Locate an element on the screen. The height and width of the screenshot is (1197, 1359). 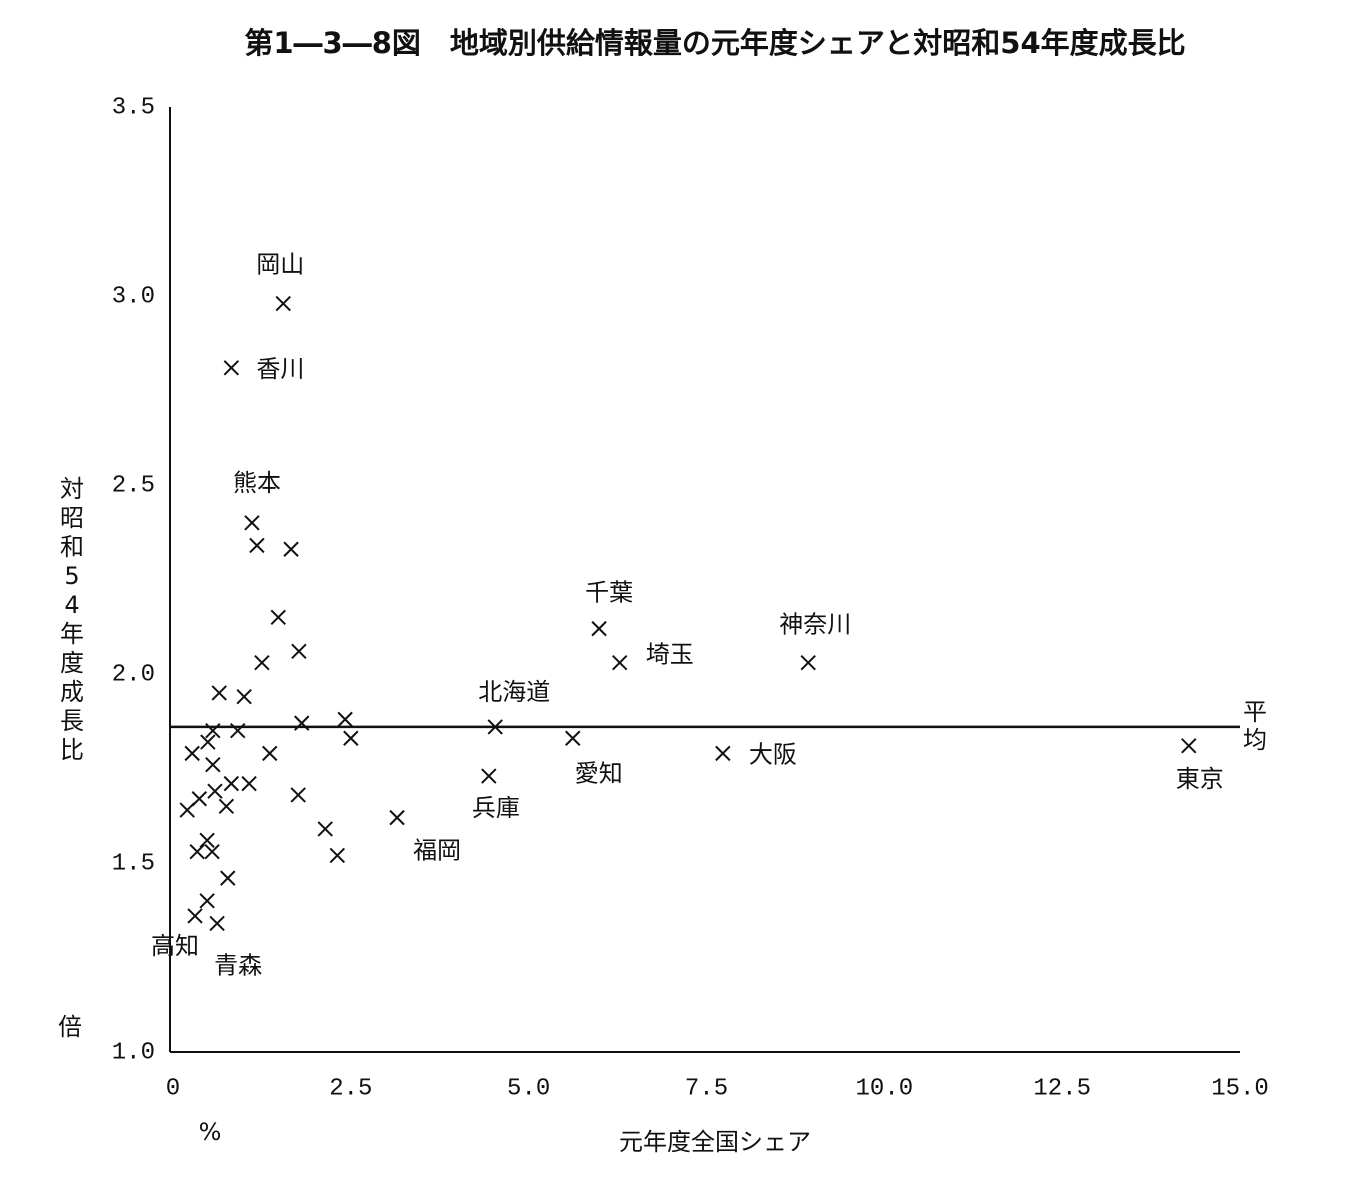
y-tick-label: 3.5 is located at coordinates (133, 107).